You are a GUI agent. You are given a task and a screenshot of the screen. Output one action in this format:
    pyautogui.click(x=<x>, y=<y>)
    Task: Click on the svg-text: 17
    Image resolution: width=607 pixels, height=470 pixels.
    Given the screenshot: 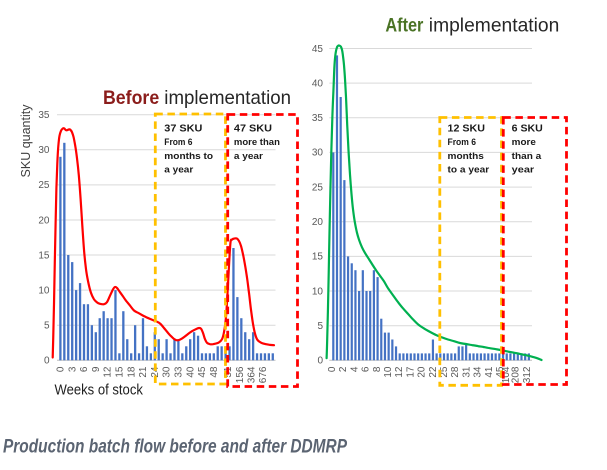 What is the action you would take?
    pyautogui.click(x=410, y=372)
    